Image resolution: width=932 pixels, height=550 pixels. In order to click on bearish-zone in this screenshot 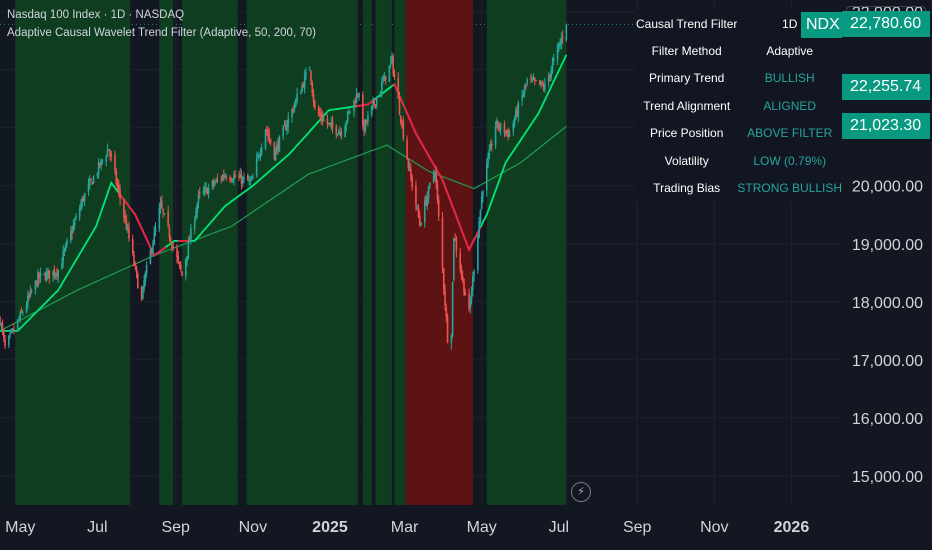, I will do `click(439, 252)`.